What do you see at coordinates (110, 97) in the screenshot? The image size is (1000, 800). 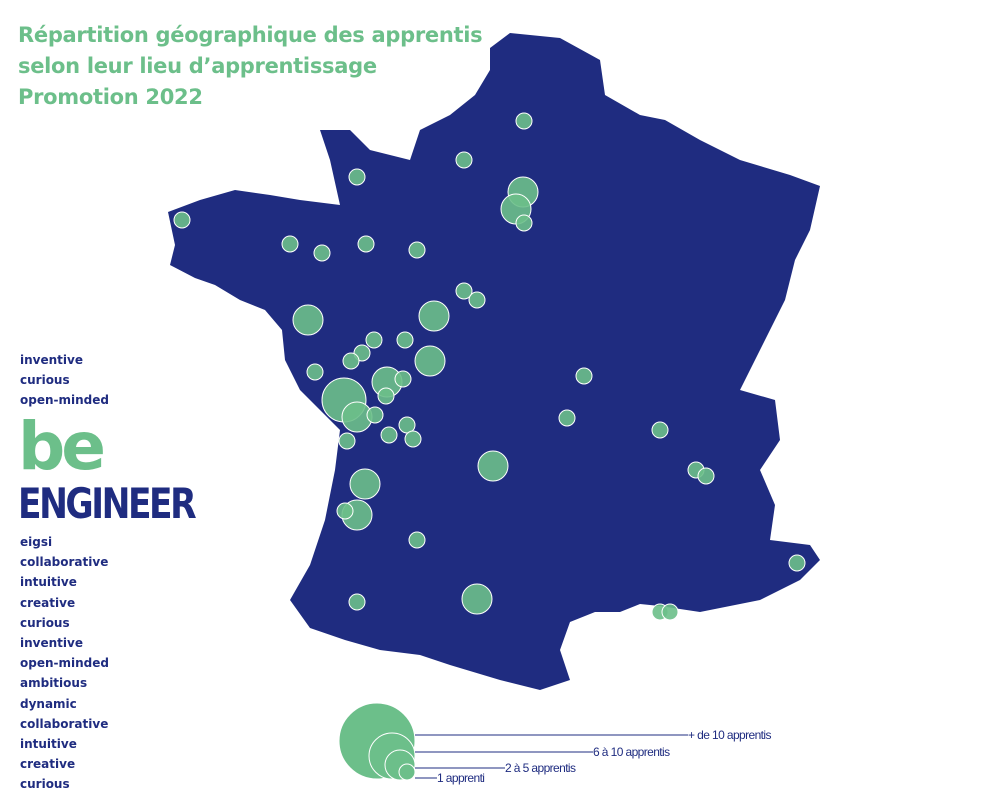 I see `title-line-3: Promotion 2022` at bounding box center [110, 97].